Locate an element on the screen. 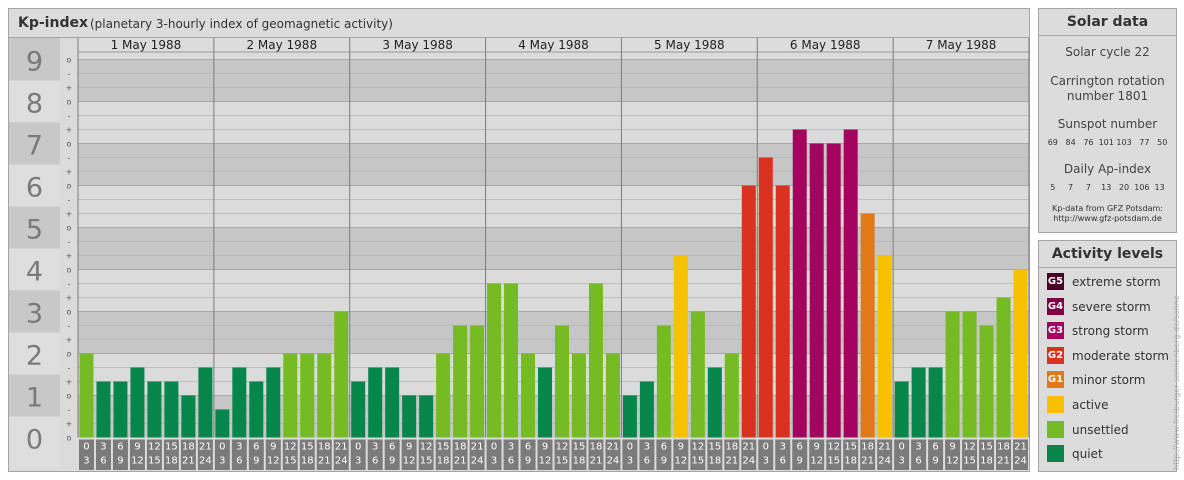  y-tick-label: 6 is located at coordinates (34, 188).